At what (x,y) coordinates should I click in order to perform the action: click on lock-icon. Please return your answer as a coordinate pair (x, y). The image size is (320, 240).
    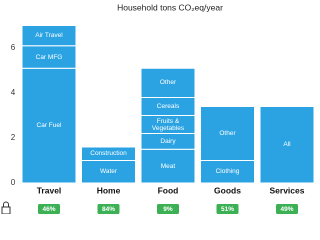
    Looking at the image, I should click on (6, 207).